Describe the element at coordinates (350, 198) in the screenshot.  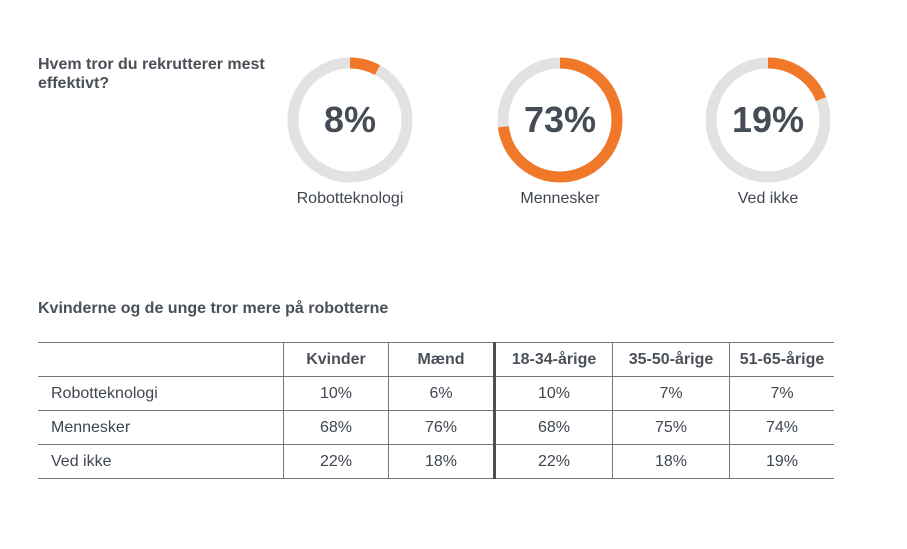
I see `donut-category-label: Robotteknologi` at that location.